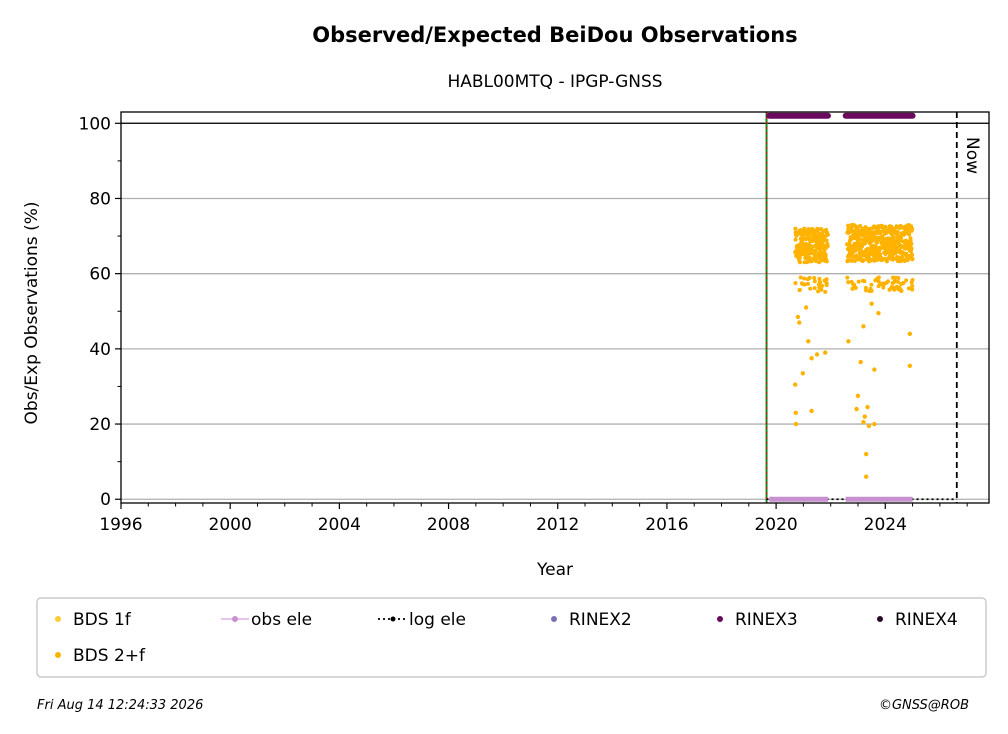  I want to click on data-marks, so click(861, 307).